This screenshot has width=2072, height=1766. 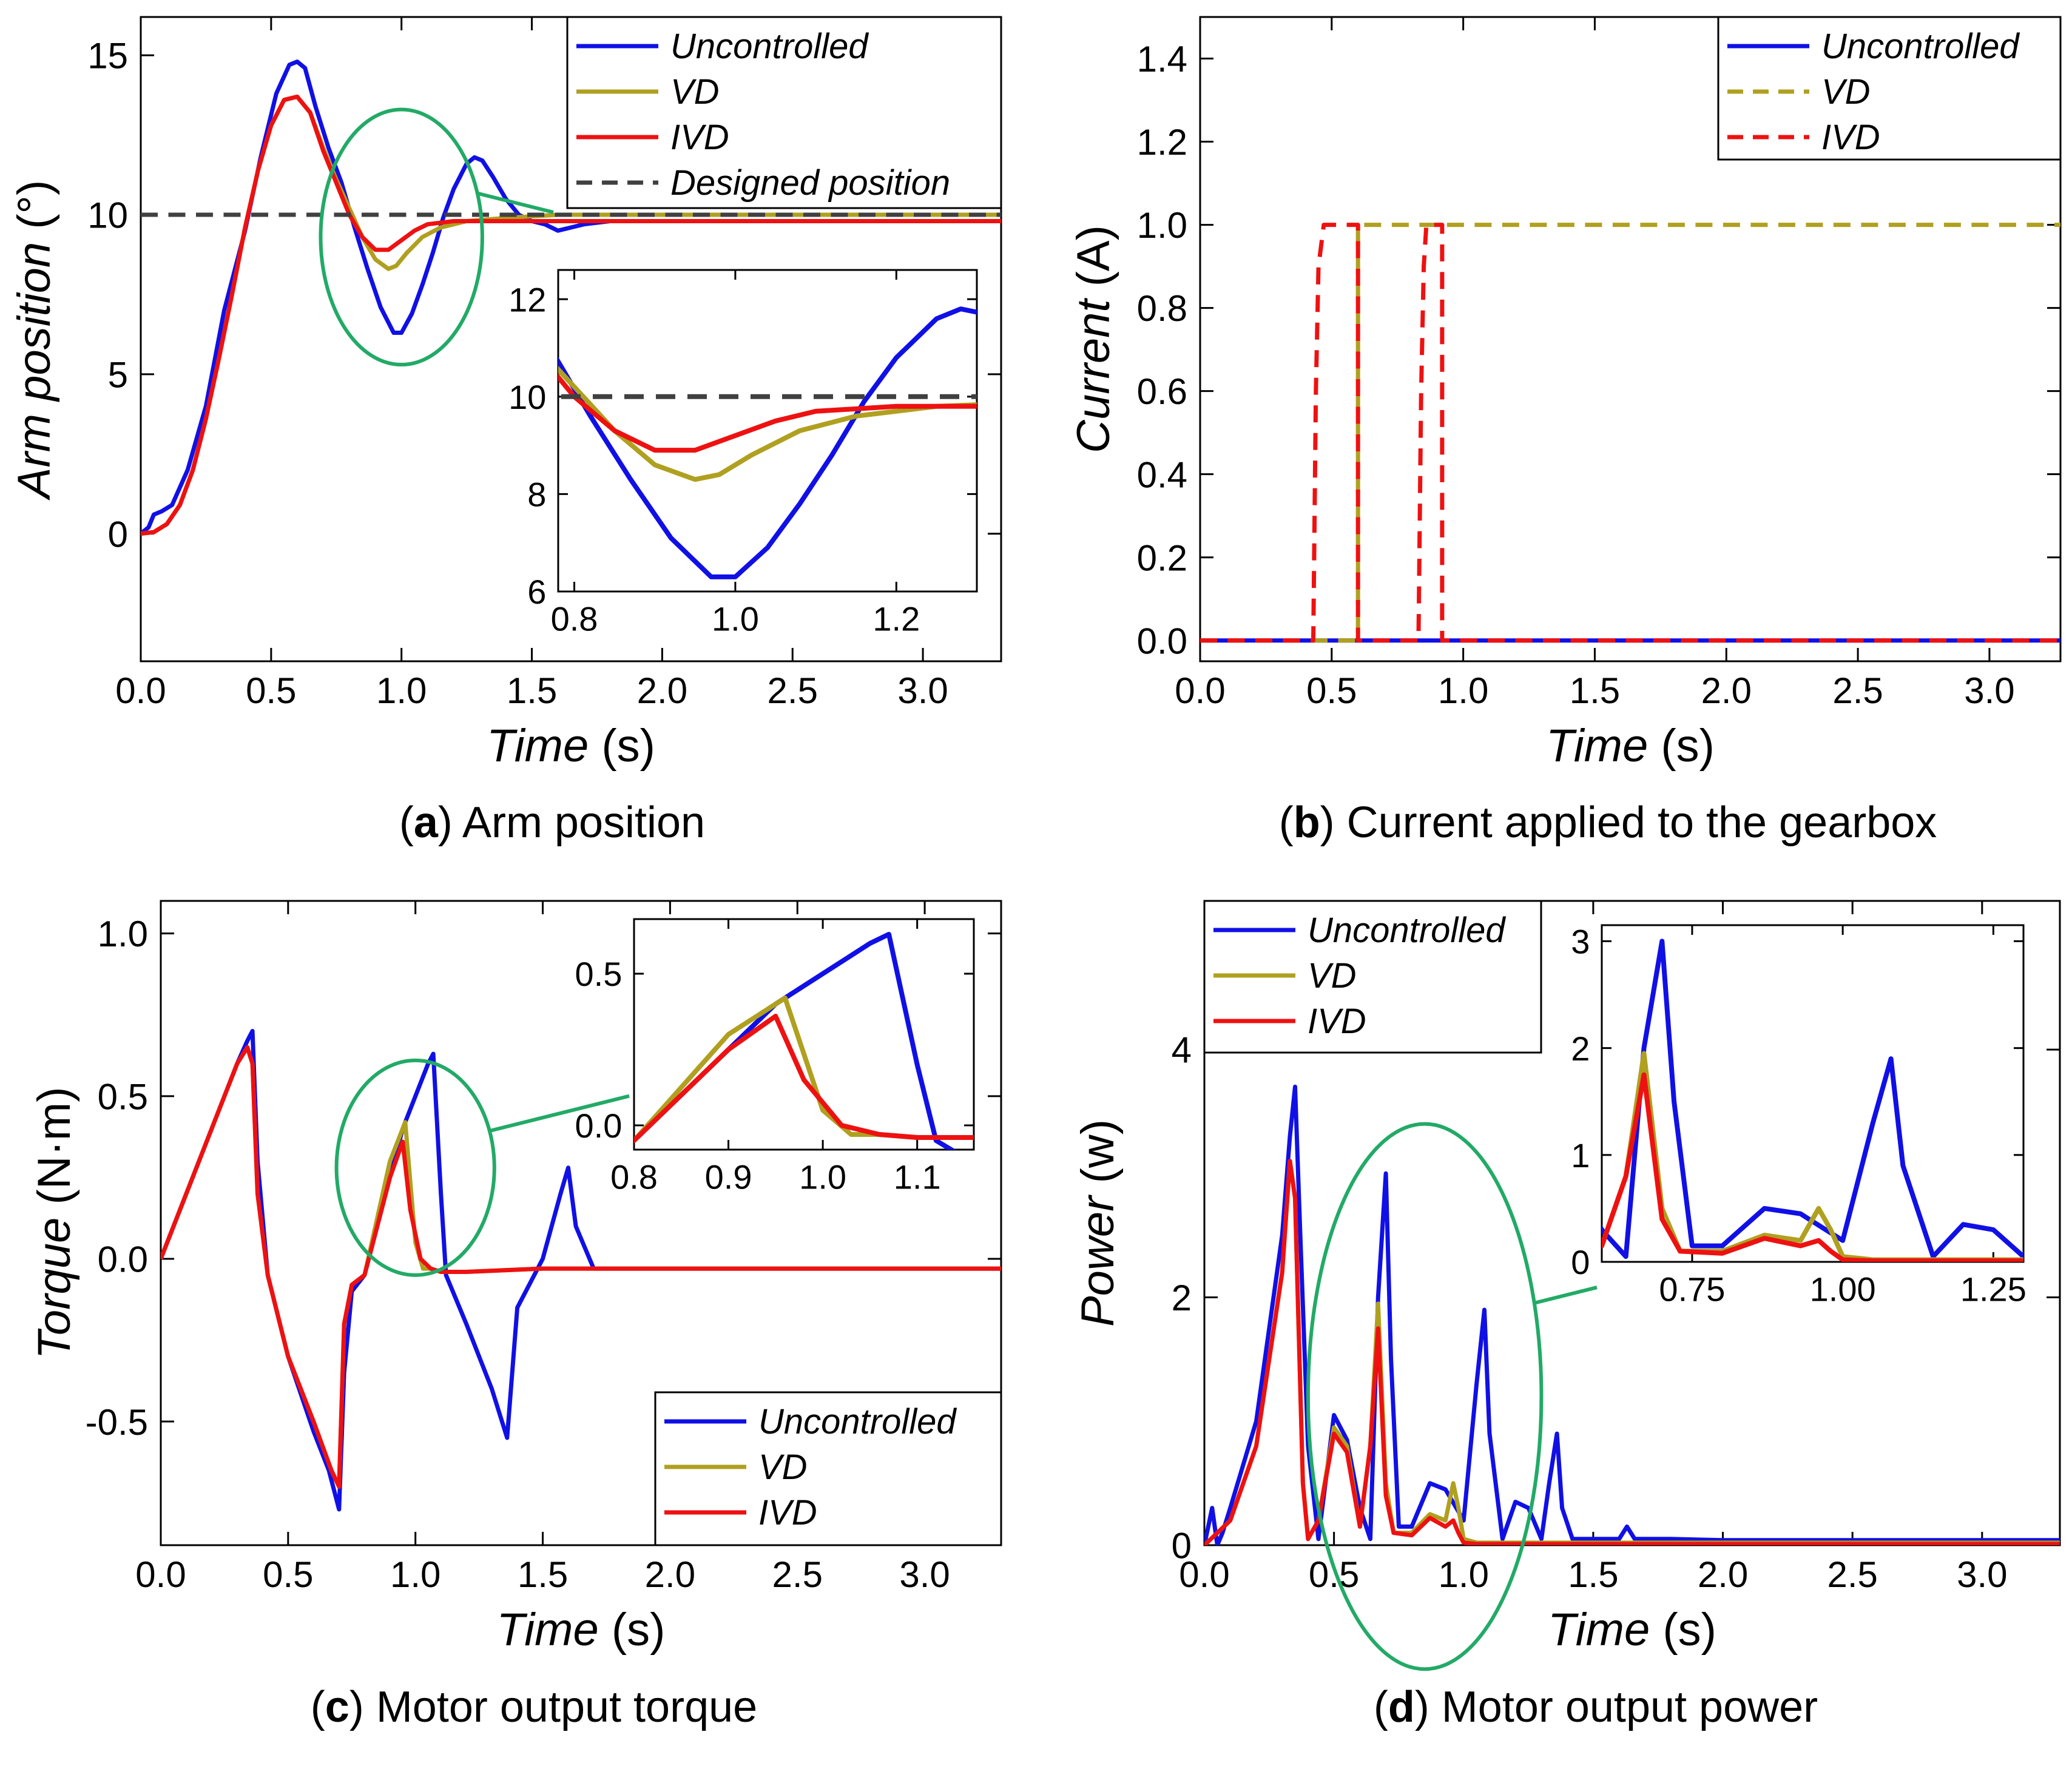 I want to click on y-tick-label: 12, so click(x=527, y=299).